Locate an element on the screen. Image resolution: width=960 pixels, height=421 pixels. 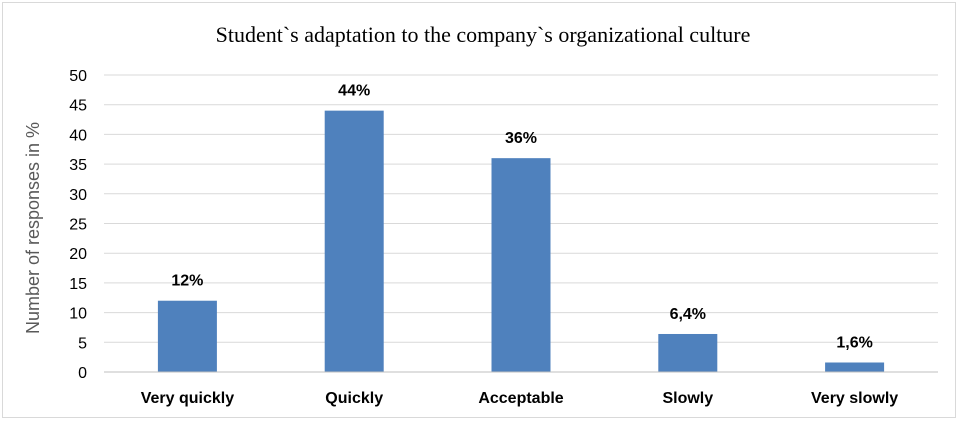
y-tick-label: 20 is located at coordinates (78, 254).